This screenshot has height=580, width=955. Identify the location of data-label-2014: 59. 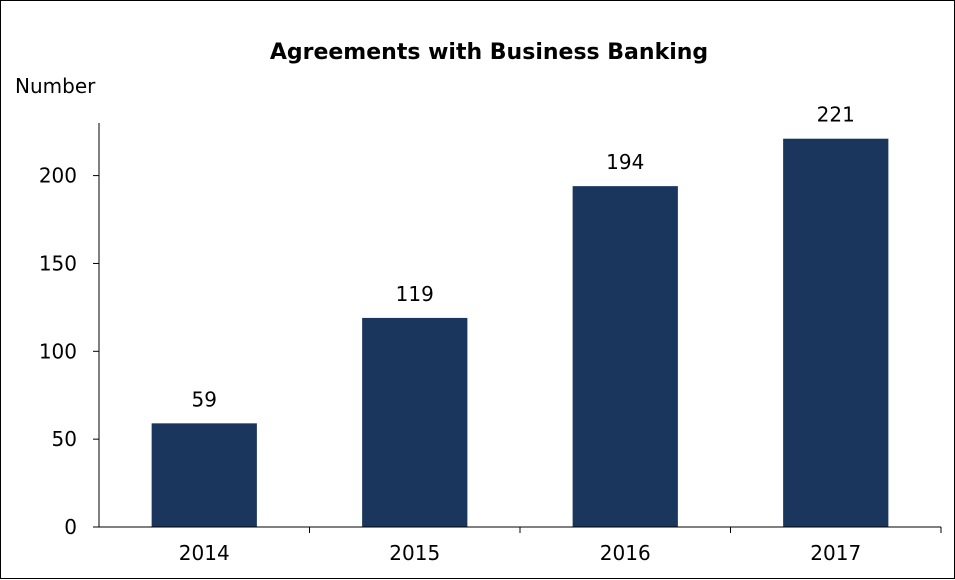
(204, 399).